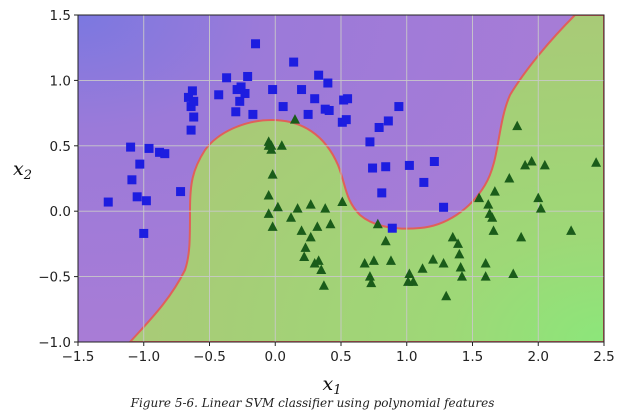  I want to click on y-tick-label: 0.5, so click(60, 147).